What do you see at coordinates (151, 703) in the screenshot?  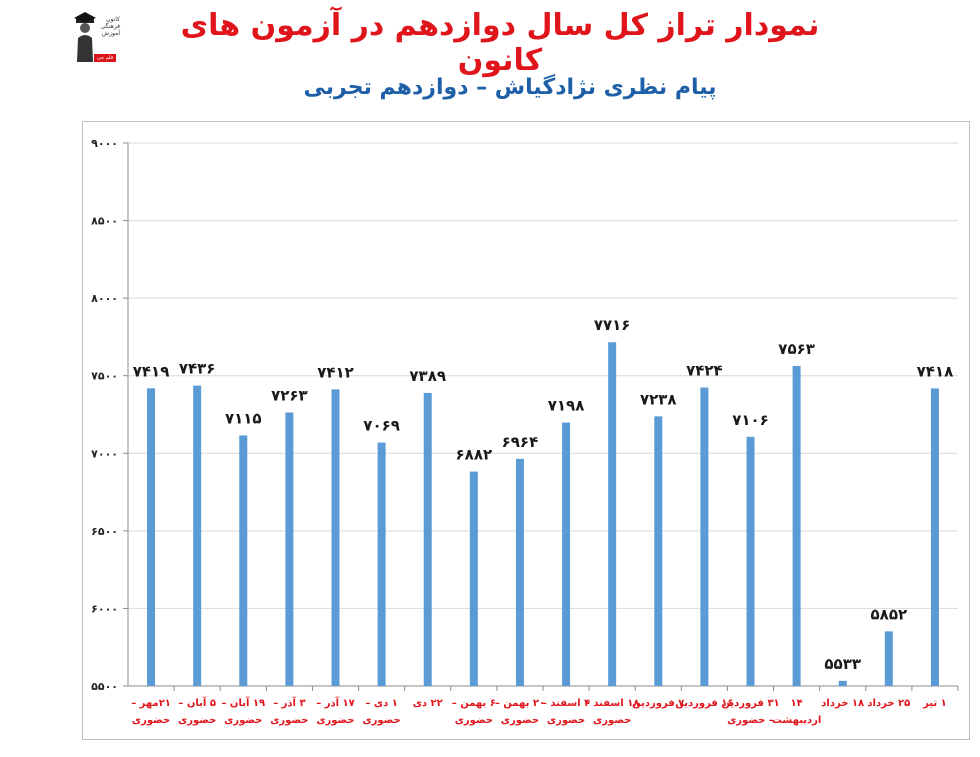 I see `x-tick-label: ۲۱مهر –` at bounding box center [151, 703].